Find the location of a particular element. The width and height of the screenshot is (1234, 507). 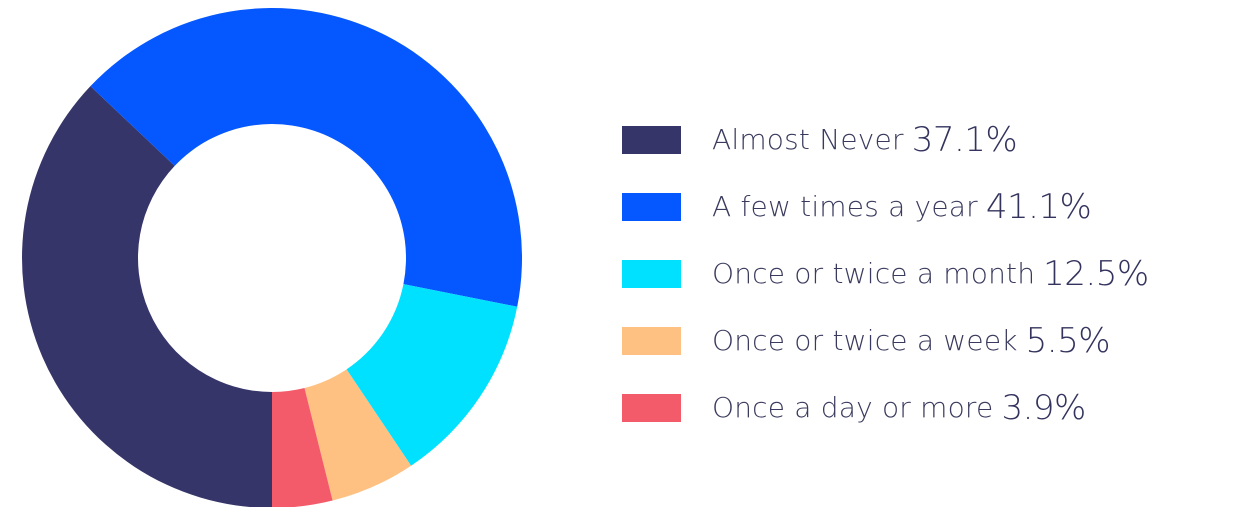

legend-item-once-or-twice-a-week: Once or twice a week 5.5% is located at coordinates (885, 340).